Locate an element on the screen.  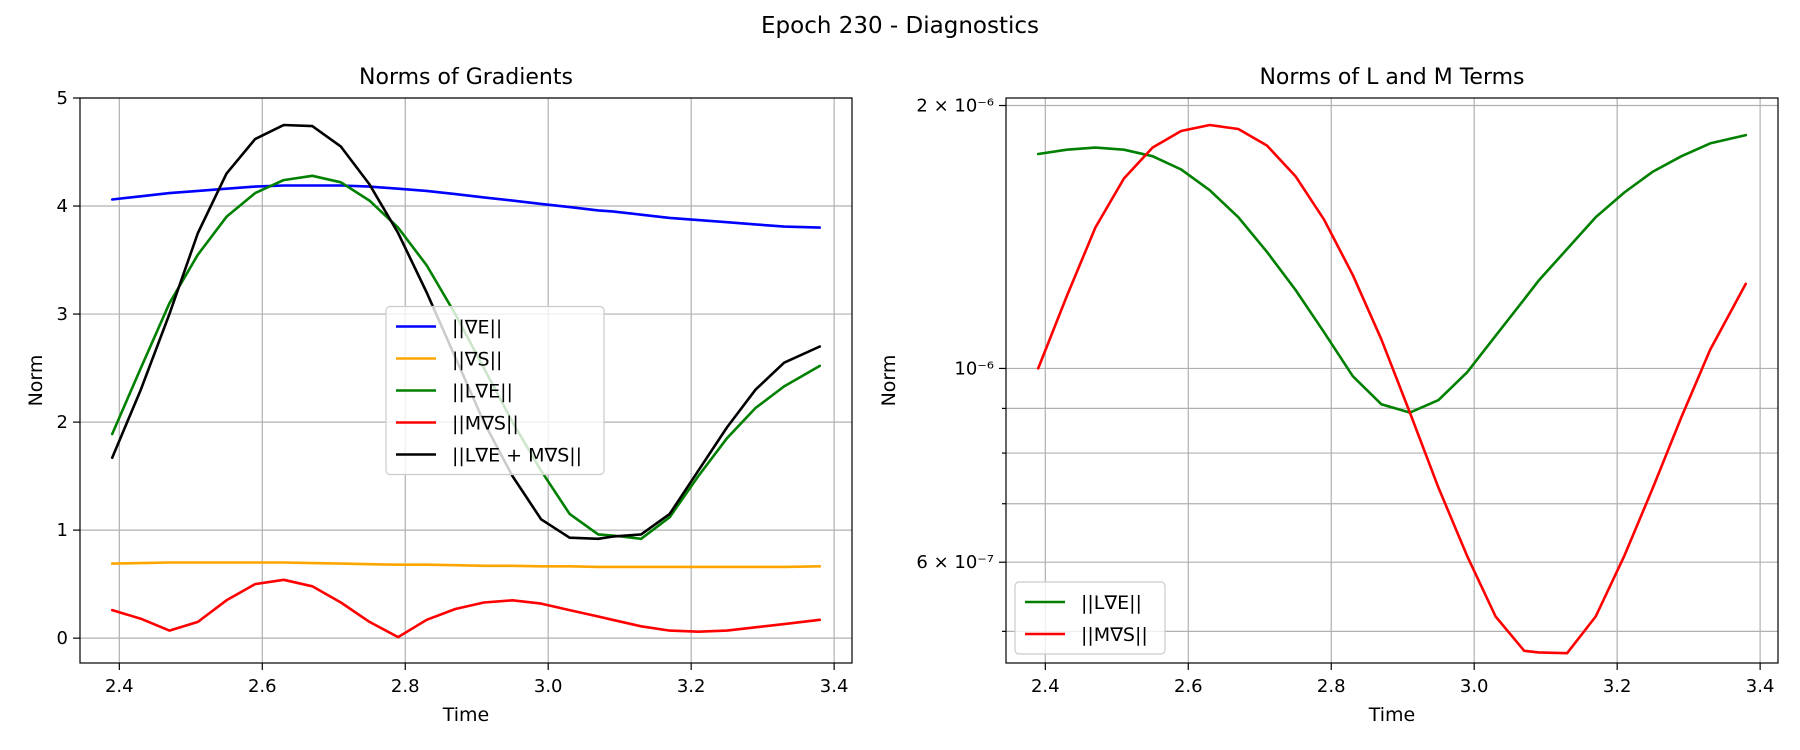
gradients-xlabel: Time is located at coordinates (466, 715).